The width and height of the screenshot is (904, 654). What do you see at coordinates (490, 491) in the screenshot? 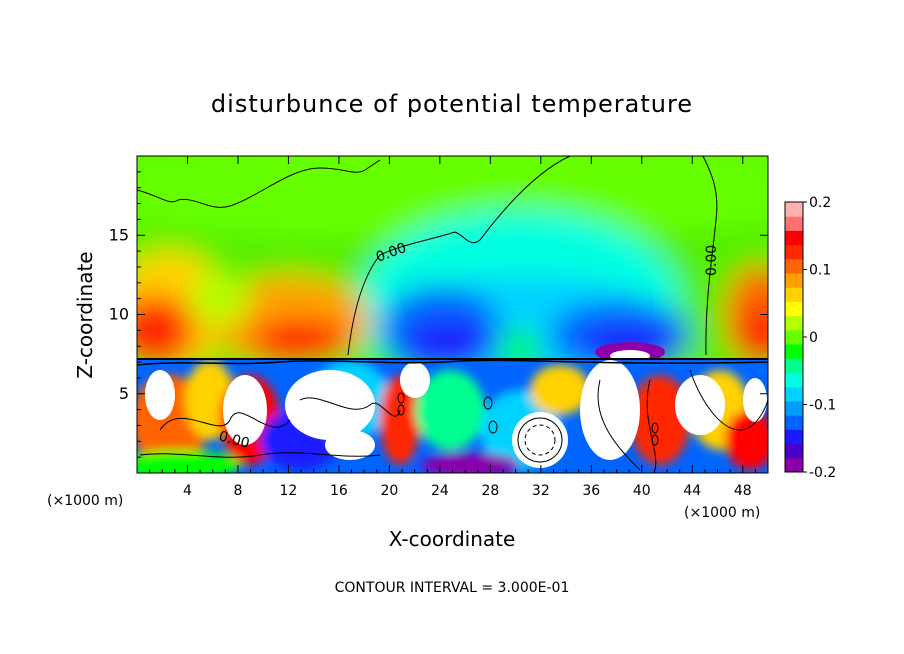
I see `x-tick-label: 28` at bounding box center [490, 491].